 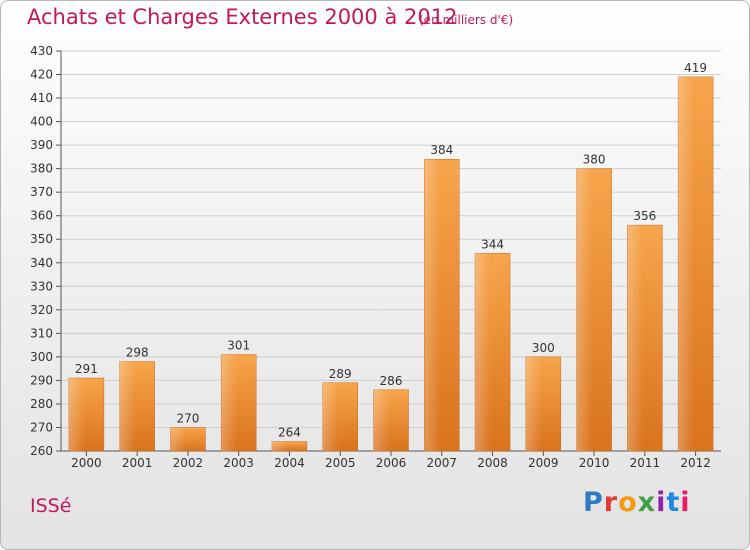 I want to click on y-tick-label: 430, so click(x=41, y=51).